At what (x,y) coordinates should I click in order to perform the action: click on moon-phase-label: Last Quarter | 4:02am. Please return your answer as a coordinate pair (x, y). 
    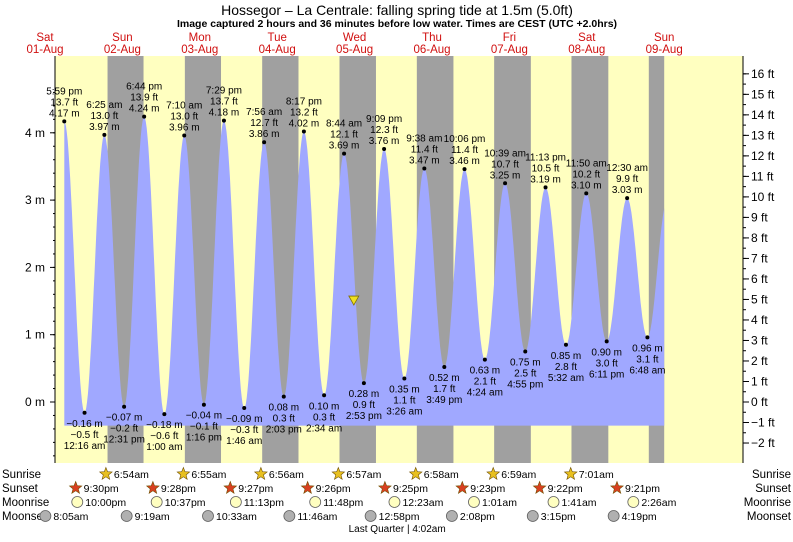
    Looking at the image, I should click on (397, 529).